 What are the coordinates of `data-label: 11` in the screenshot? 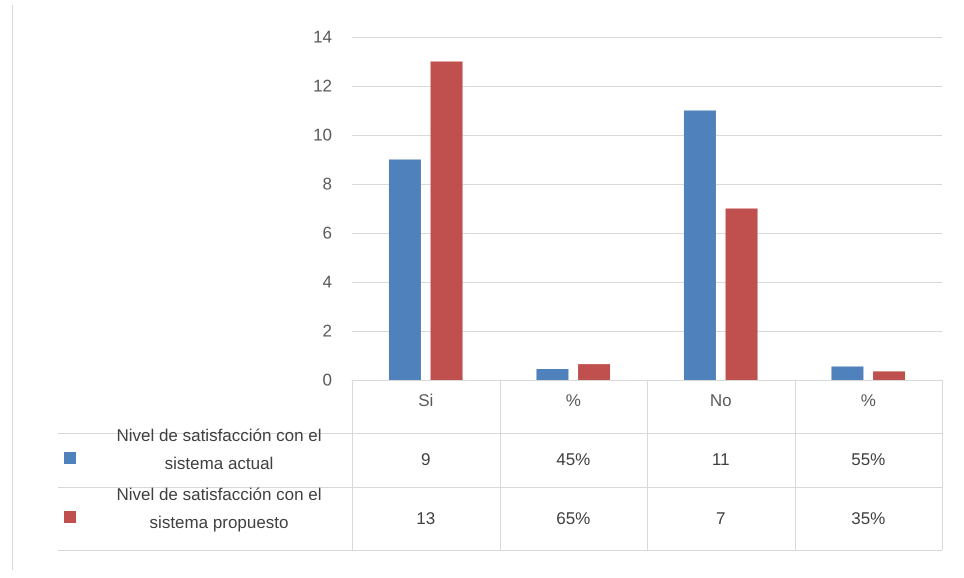 It's located at (720, 460).